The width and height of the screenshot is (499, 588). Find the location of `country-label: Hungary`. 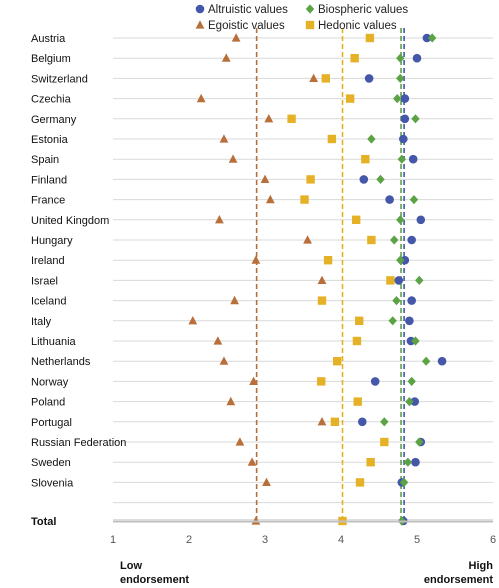

country-label: Hungary is located at coordinates (52, 241).